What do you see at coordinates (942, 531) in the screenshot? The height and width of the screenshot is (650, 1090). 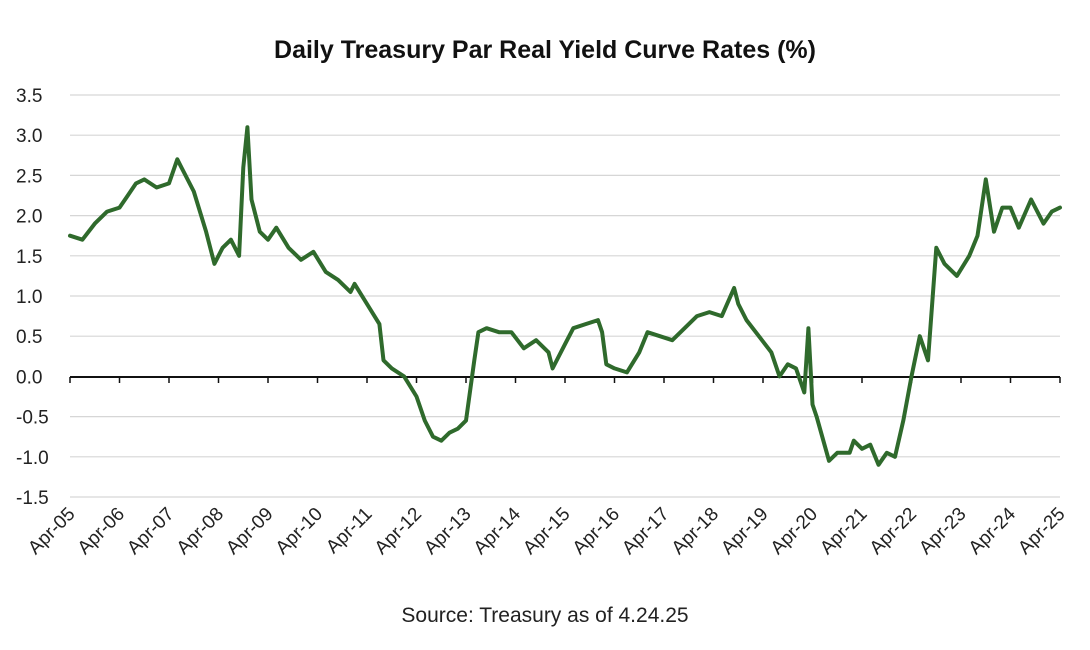 I see `x-tick-label: Apr-23` at bounding box center [942, 531].